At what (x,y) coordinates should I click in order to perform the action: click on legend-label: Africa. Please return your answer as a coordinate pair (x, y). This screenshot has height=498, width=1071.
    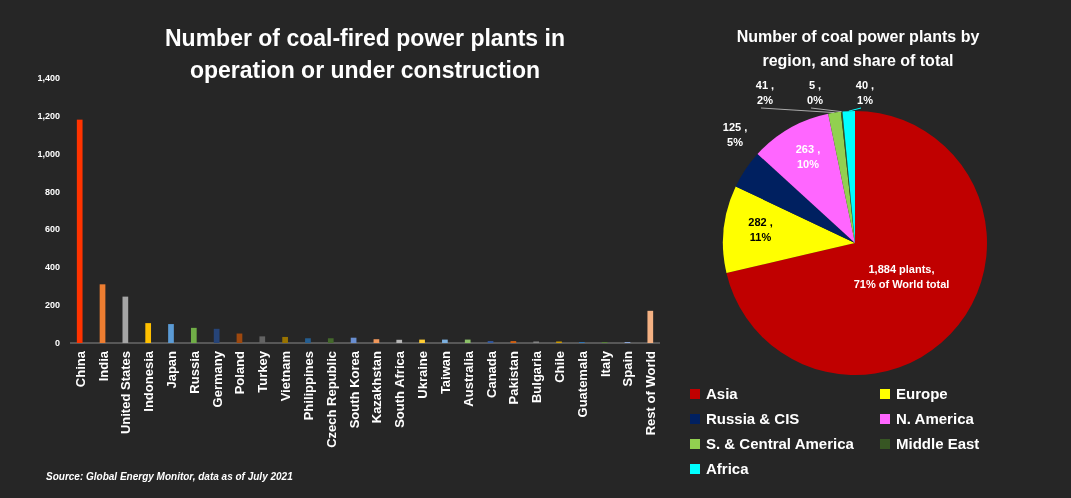
    Looking at the image, I should click on (728, 468).